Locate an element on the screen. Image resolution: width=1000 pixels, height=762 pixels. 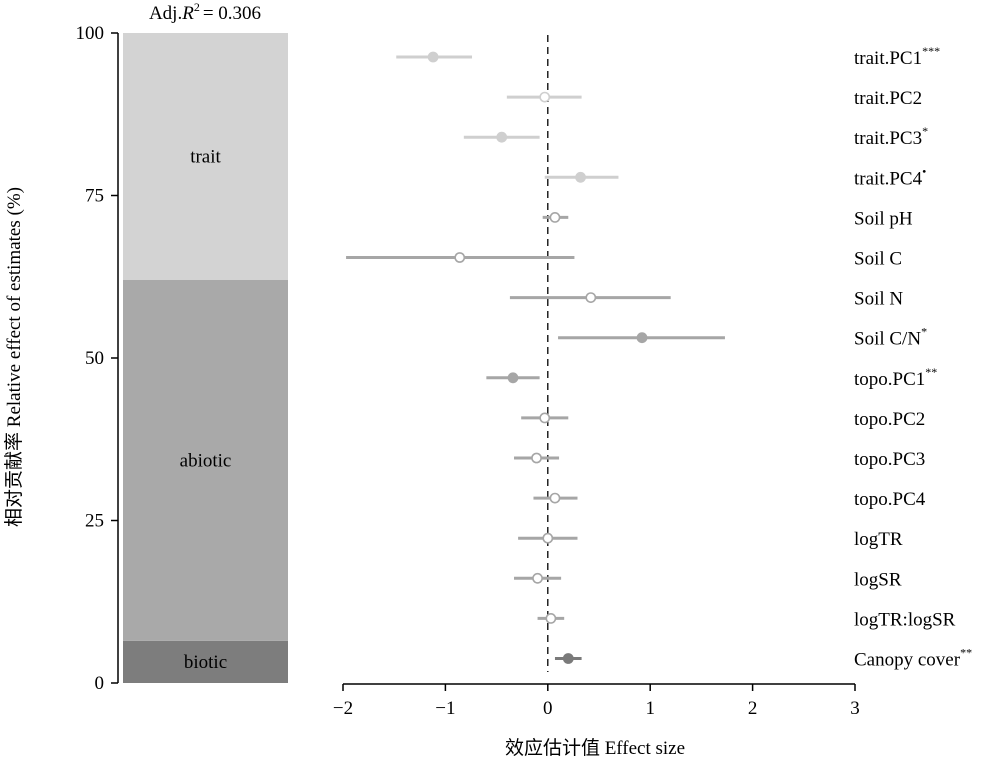
estimate-point-trait-pc4 is located at coordinates (580, 177).